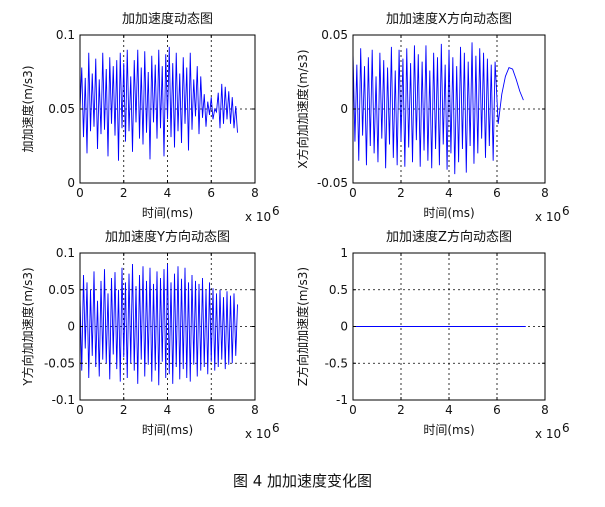 This screenshot has height=507, width=605. What do you see at coordinates (167, 237) in the screenshot?
I see `chart-title: 加加速度Y方向动态图` at bounding box center [167, 237].